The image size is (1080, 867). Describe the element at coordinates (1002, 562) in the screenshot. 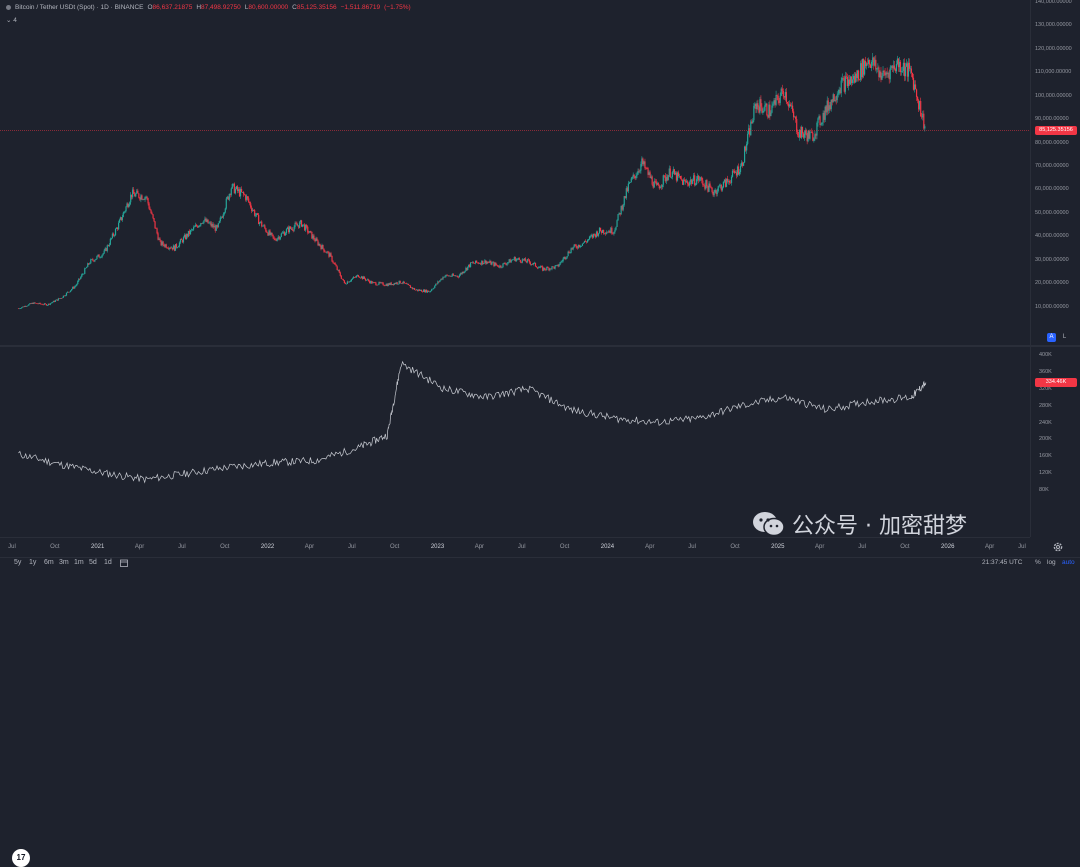

I see `utc-clock: 21:37:45 UTC` at that location.